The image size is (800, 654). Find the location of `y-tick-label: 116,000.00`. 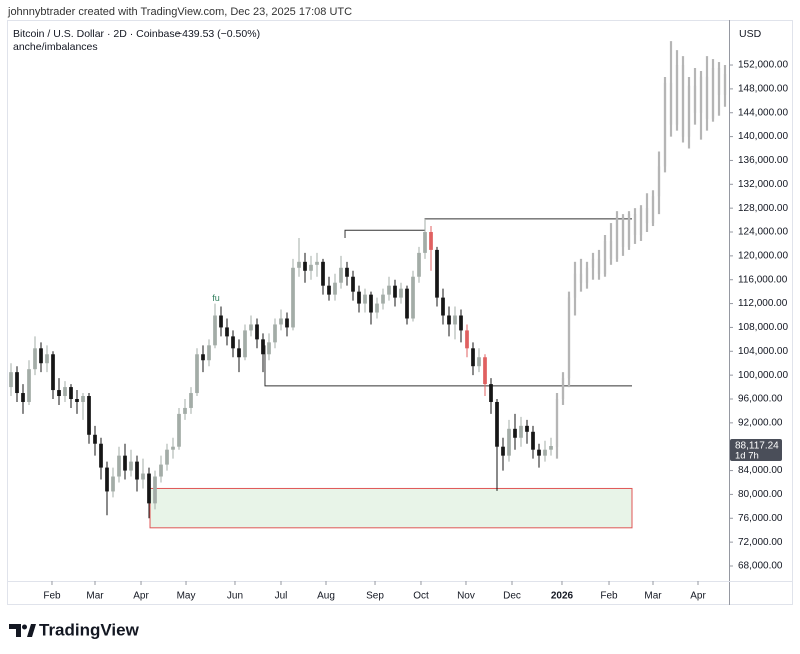

y-tick-label: 116,000.00 is located at coordinates (763, 279).